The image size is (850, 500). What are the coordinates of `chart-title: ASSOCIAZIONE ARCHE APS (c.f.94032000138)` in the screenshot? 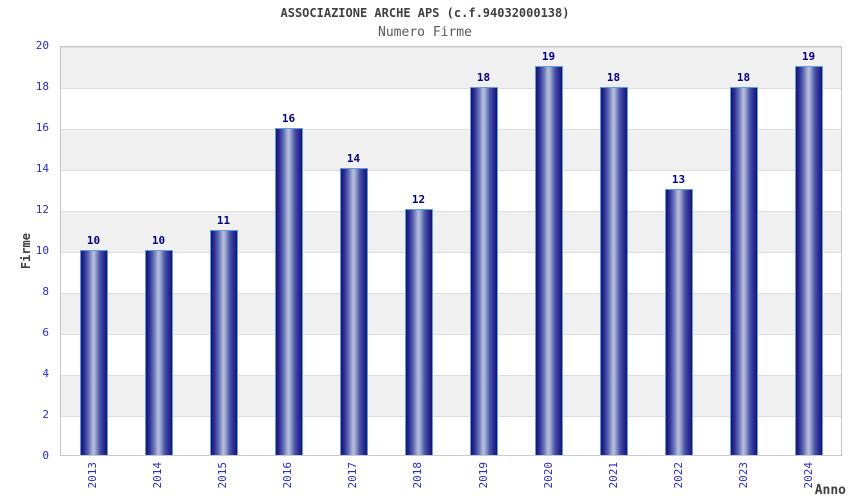 It's located at (425, 13).